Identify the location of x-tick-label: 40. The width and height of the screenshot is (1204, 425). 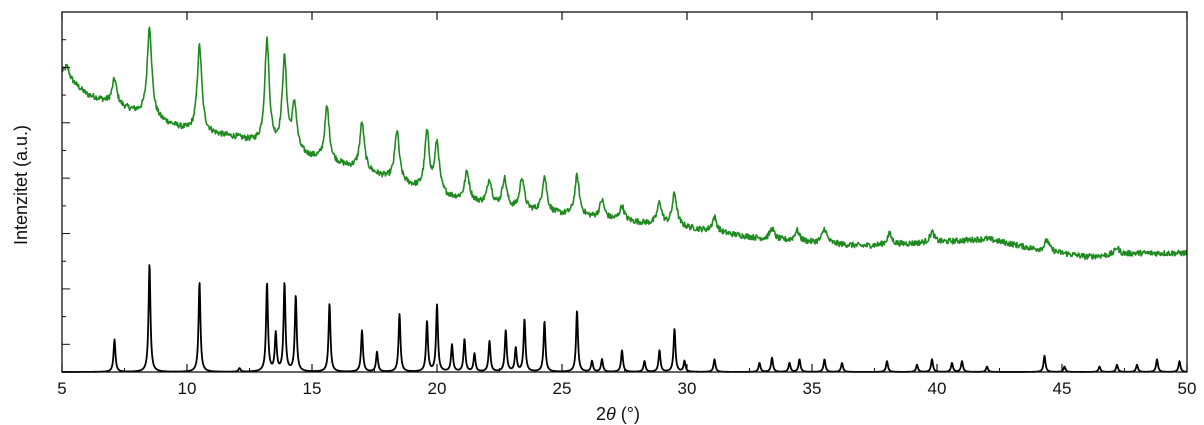
(937, 388).